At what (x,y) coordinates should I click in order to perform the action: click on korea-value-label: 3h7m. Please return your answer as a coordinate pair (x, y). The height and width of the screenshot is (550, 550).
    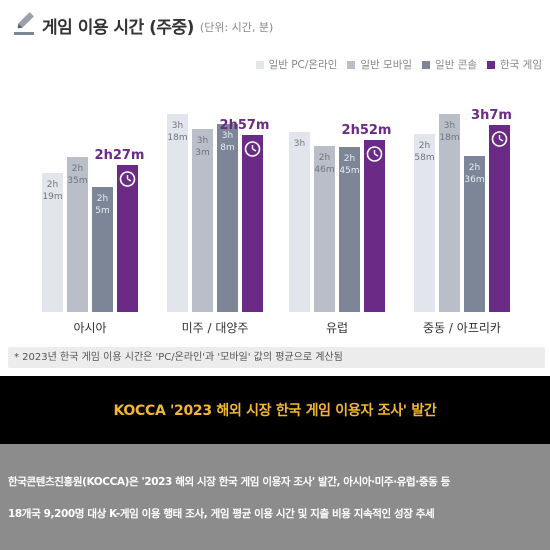
    Looking at the image, I should click on (491, 115).